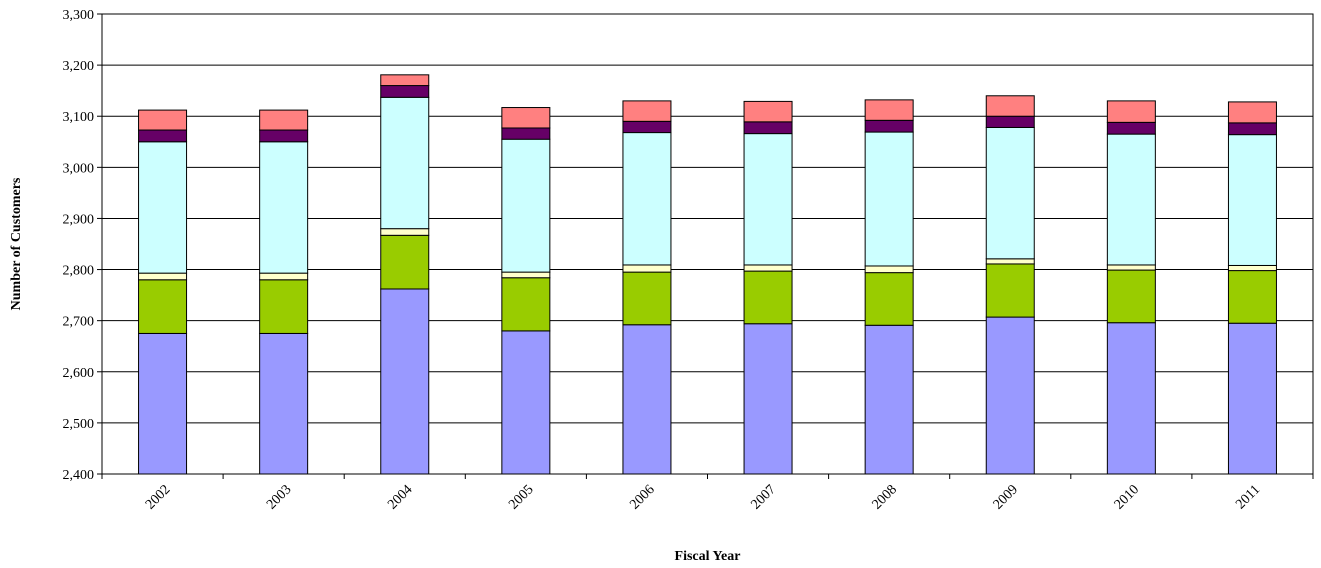  I want to click on x-tick-label: 2002, so click(158, 497).